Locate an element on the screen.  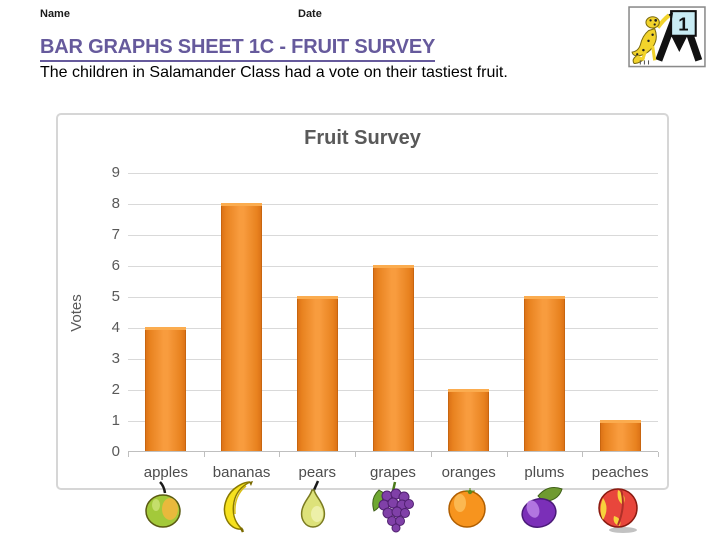
y-tick-label: 7 is located at coordinates (115, 234).